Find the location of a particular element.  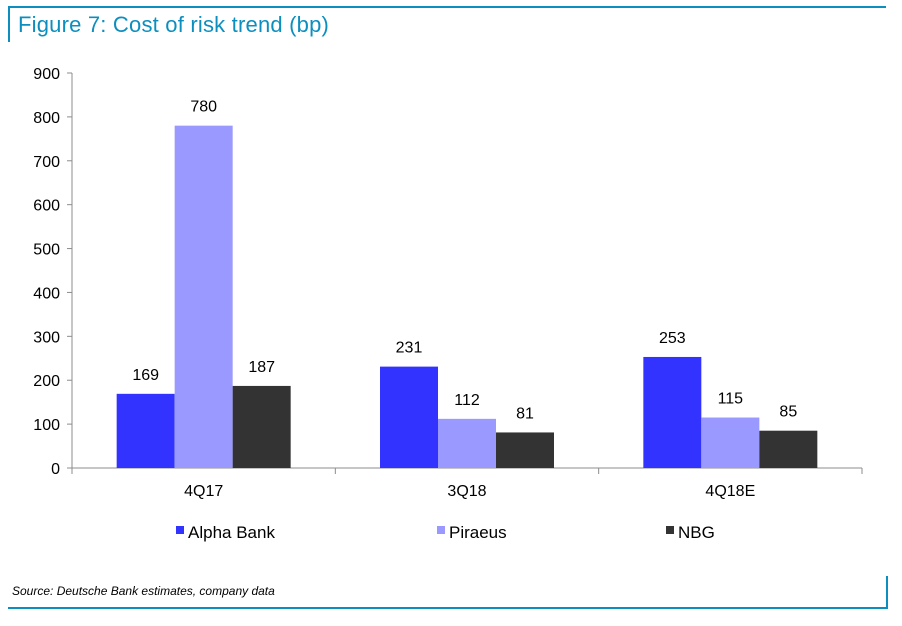

x-tick-label: 3Q18 is located at coordinates (466, 491).